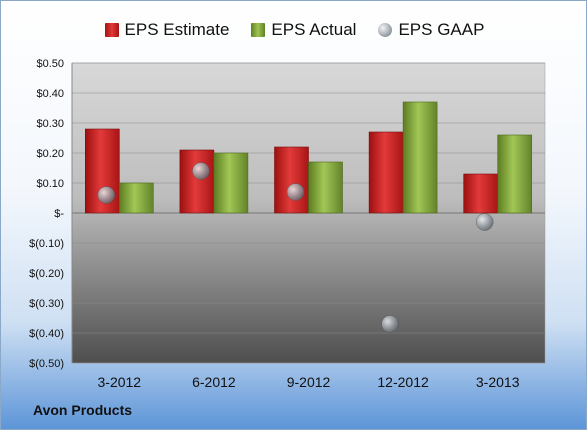  Describe the element at coordinates (59, 214) in the screenshot. I see `y-tick-label: $-` at that location.